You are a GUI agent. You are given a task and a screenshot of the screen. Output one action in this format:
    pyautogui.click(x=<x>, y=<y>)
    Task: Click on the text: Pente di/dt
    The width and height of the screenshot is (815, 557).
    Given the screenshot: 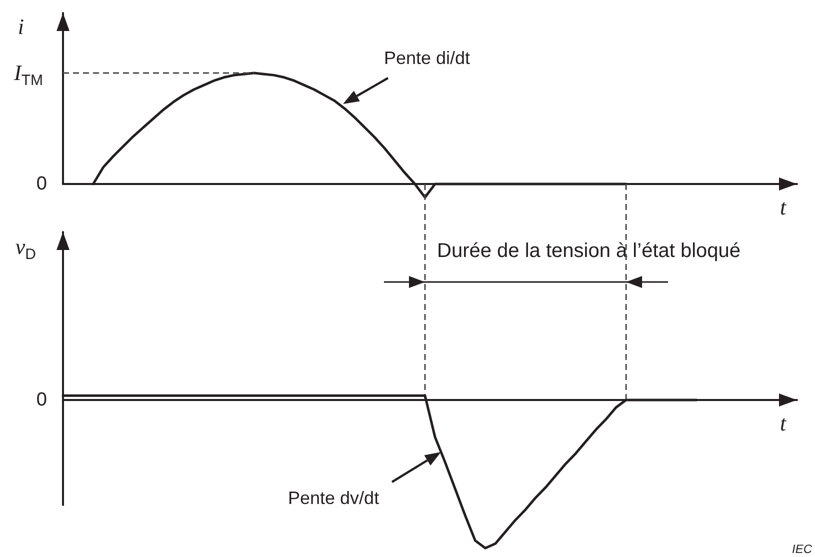 What is the action you would take?
    pyautogui.click(x=427, y=58)
    